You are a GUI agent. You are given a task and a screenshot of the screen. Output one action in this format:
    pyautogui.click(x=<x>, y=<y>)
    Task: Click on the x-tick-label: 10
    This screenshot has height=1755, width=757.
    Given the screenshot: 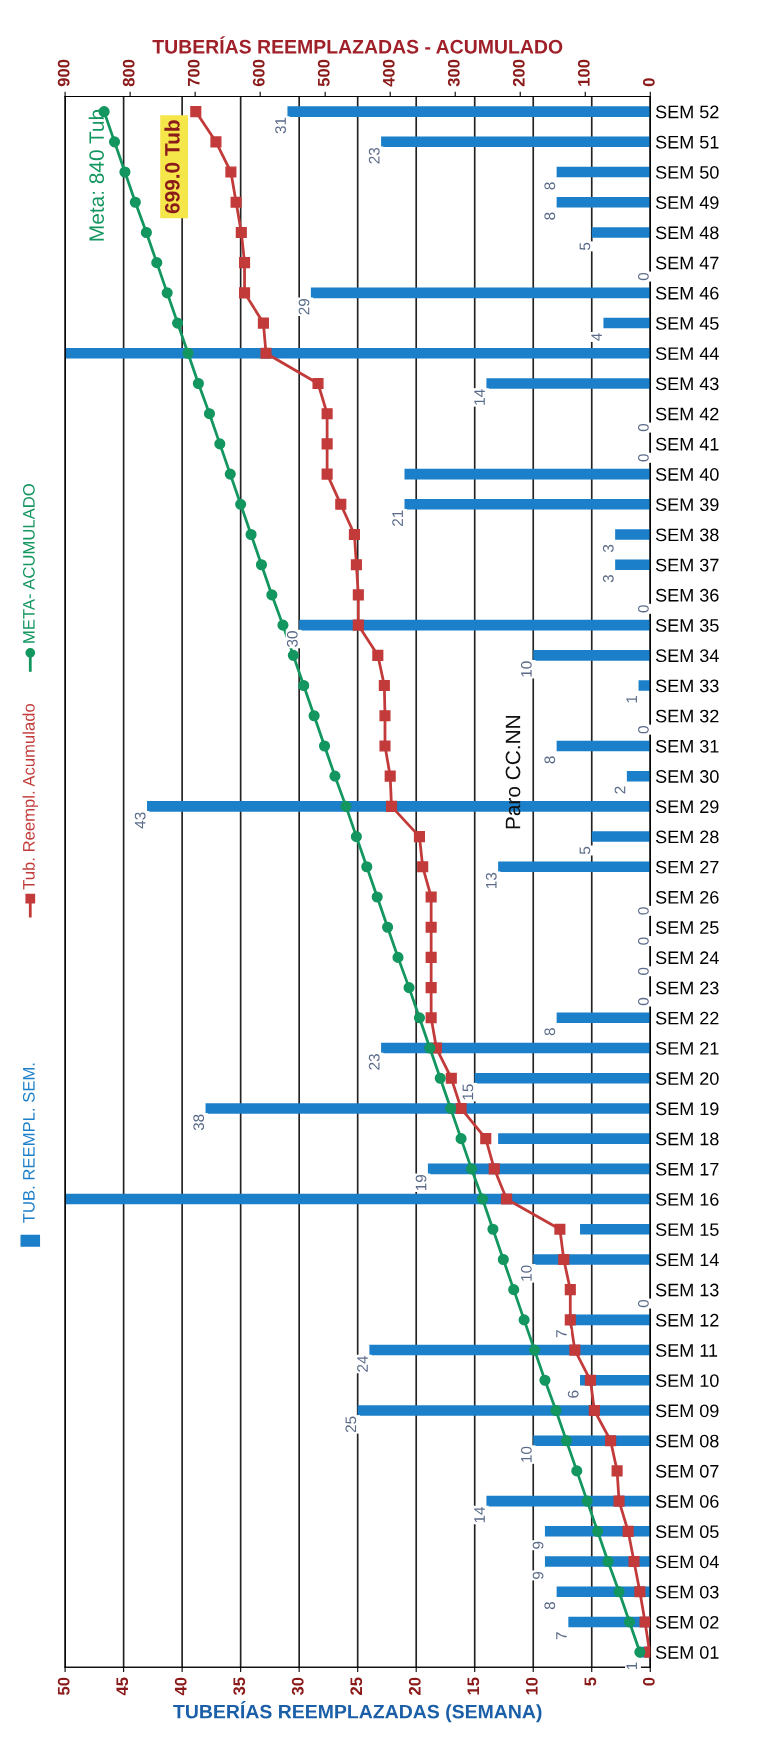 What is the action you would take?
    pyautogui.click(x=531, y=1686)
    